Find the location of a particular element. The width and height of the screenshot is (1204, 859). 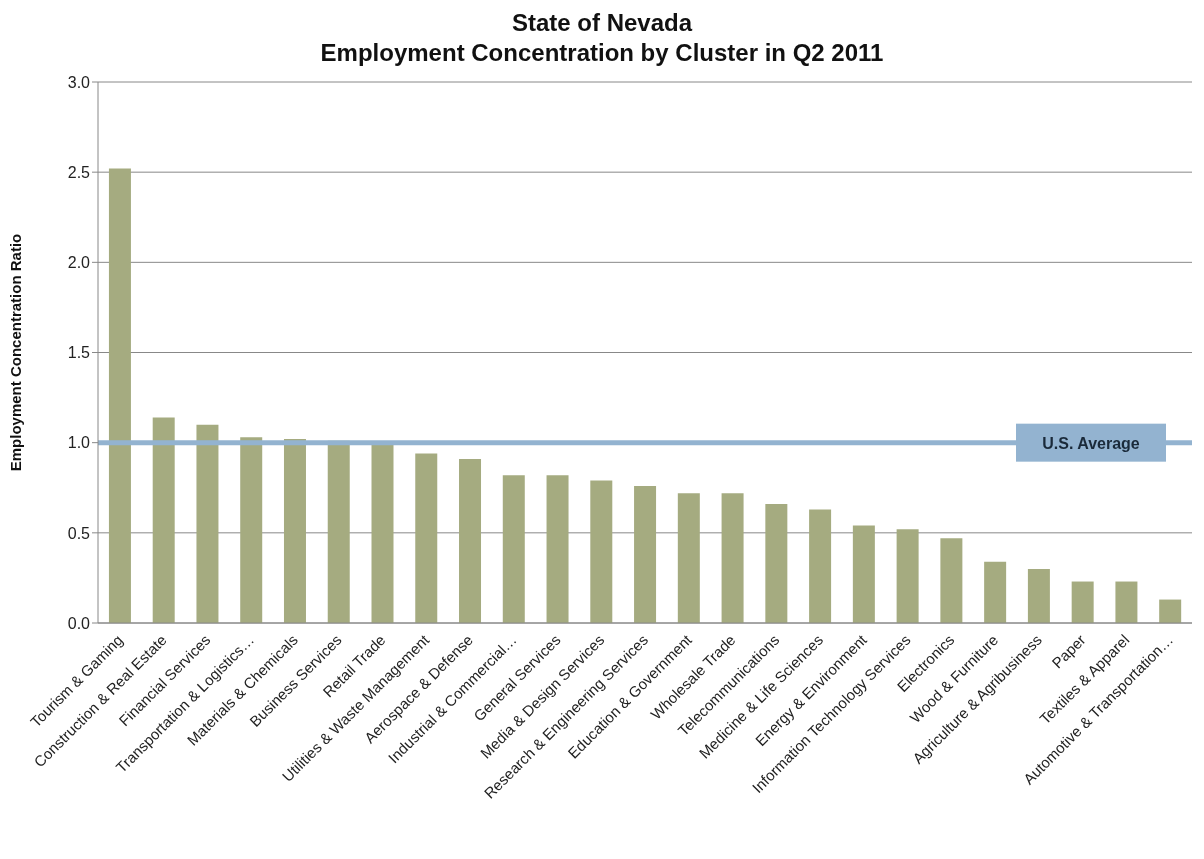

y-tick-label: 1.0 is located at coordinates (79, 443).